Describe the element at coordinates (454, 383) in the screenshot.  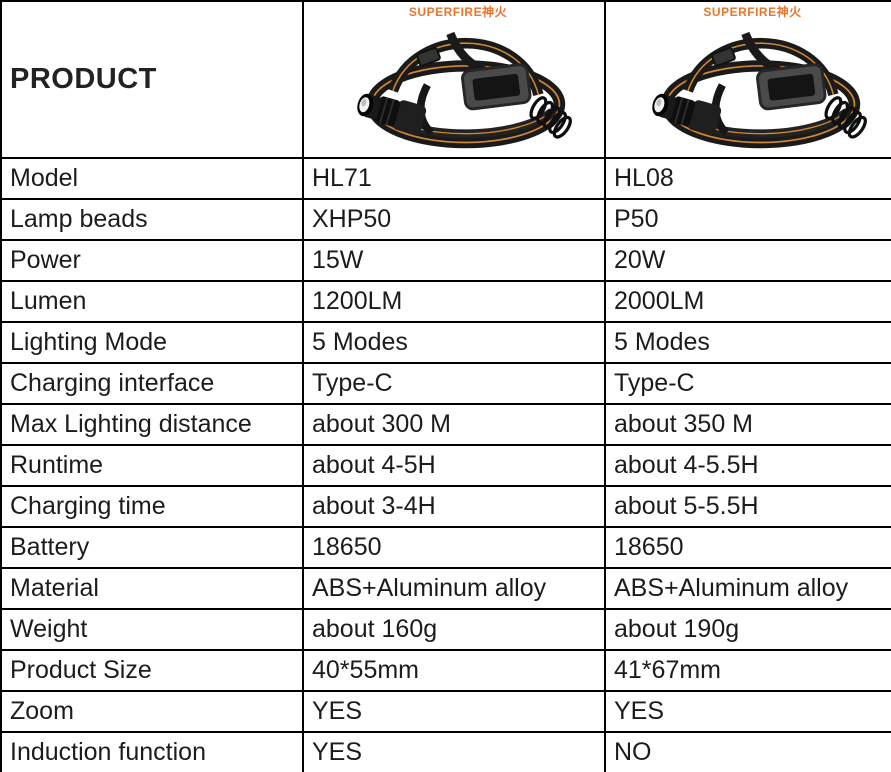
I see `spec-value-product1: Type-C` at that location.